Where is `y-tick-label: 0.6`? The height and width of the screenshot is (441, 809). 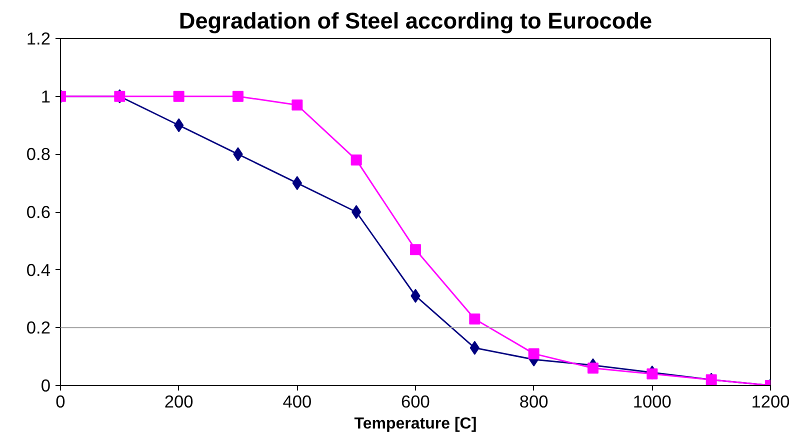
y-tick-label: 0.6 is located at coordinates (38, 212).